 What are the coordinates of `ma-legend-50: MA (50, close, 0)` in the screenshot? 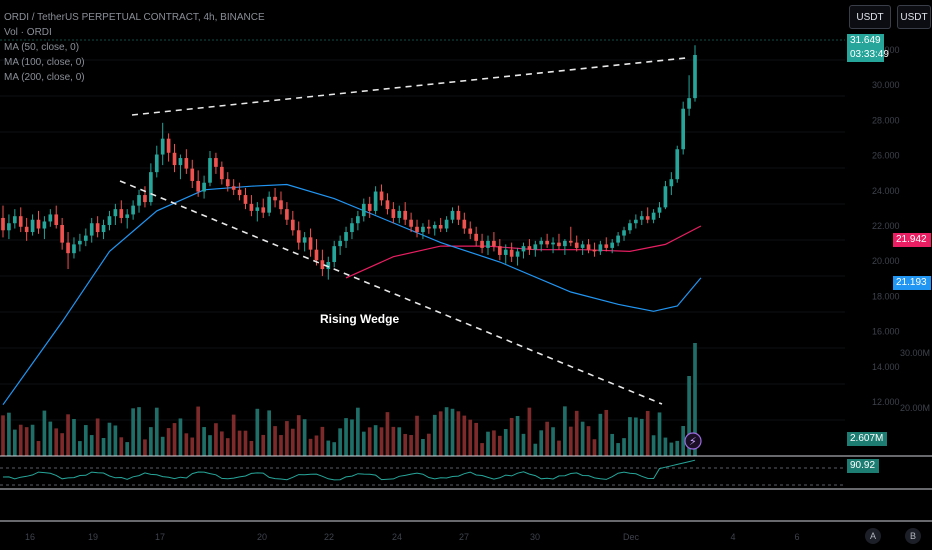 It's located at (42, 47).